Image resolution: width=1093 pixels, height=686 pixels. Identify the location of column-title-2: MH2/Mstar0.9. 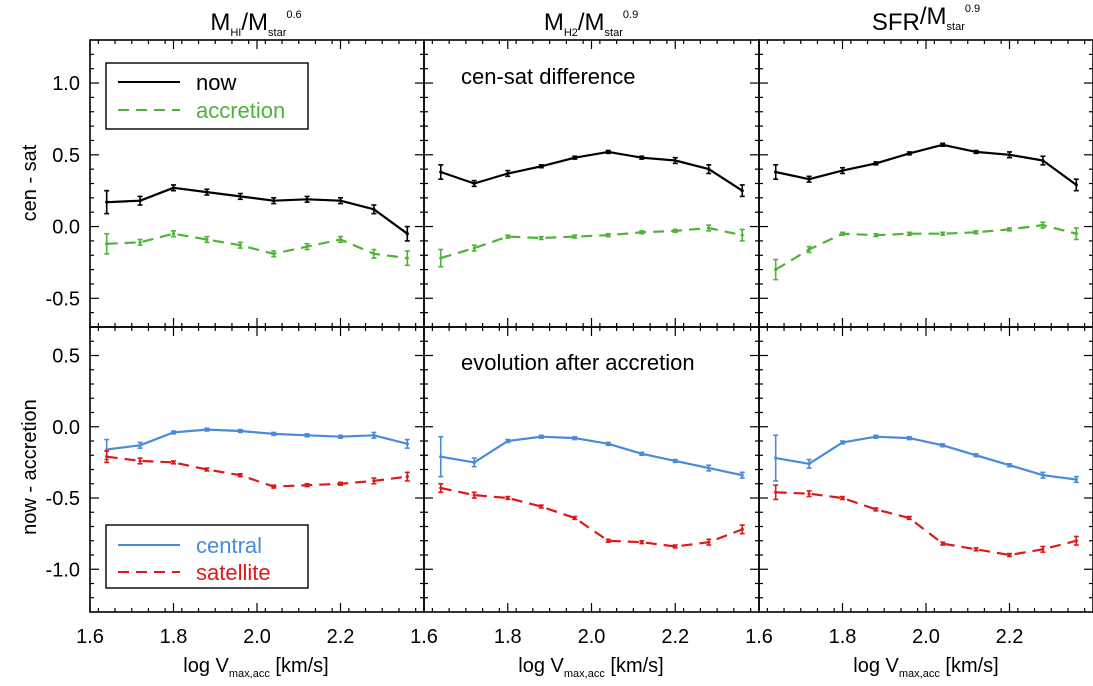
(591, 24).